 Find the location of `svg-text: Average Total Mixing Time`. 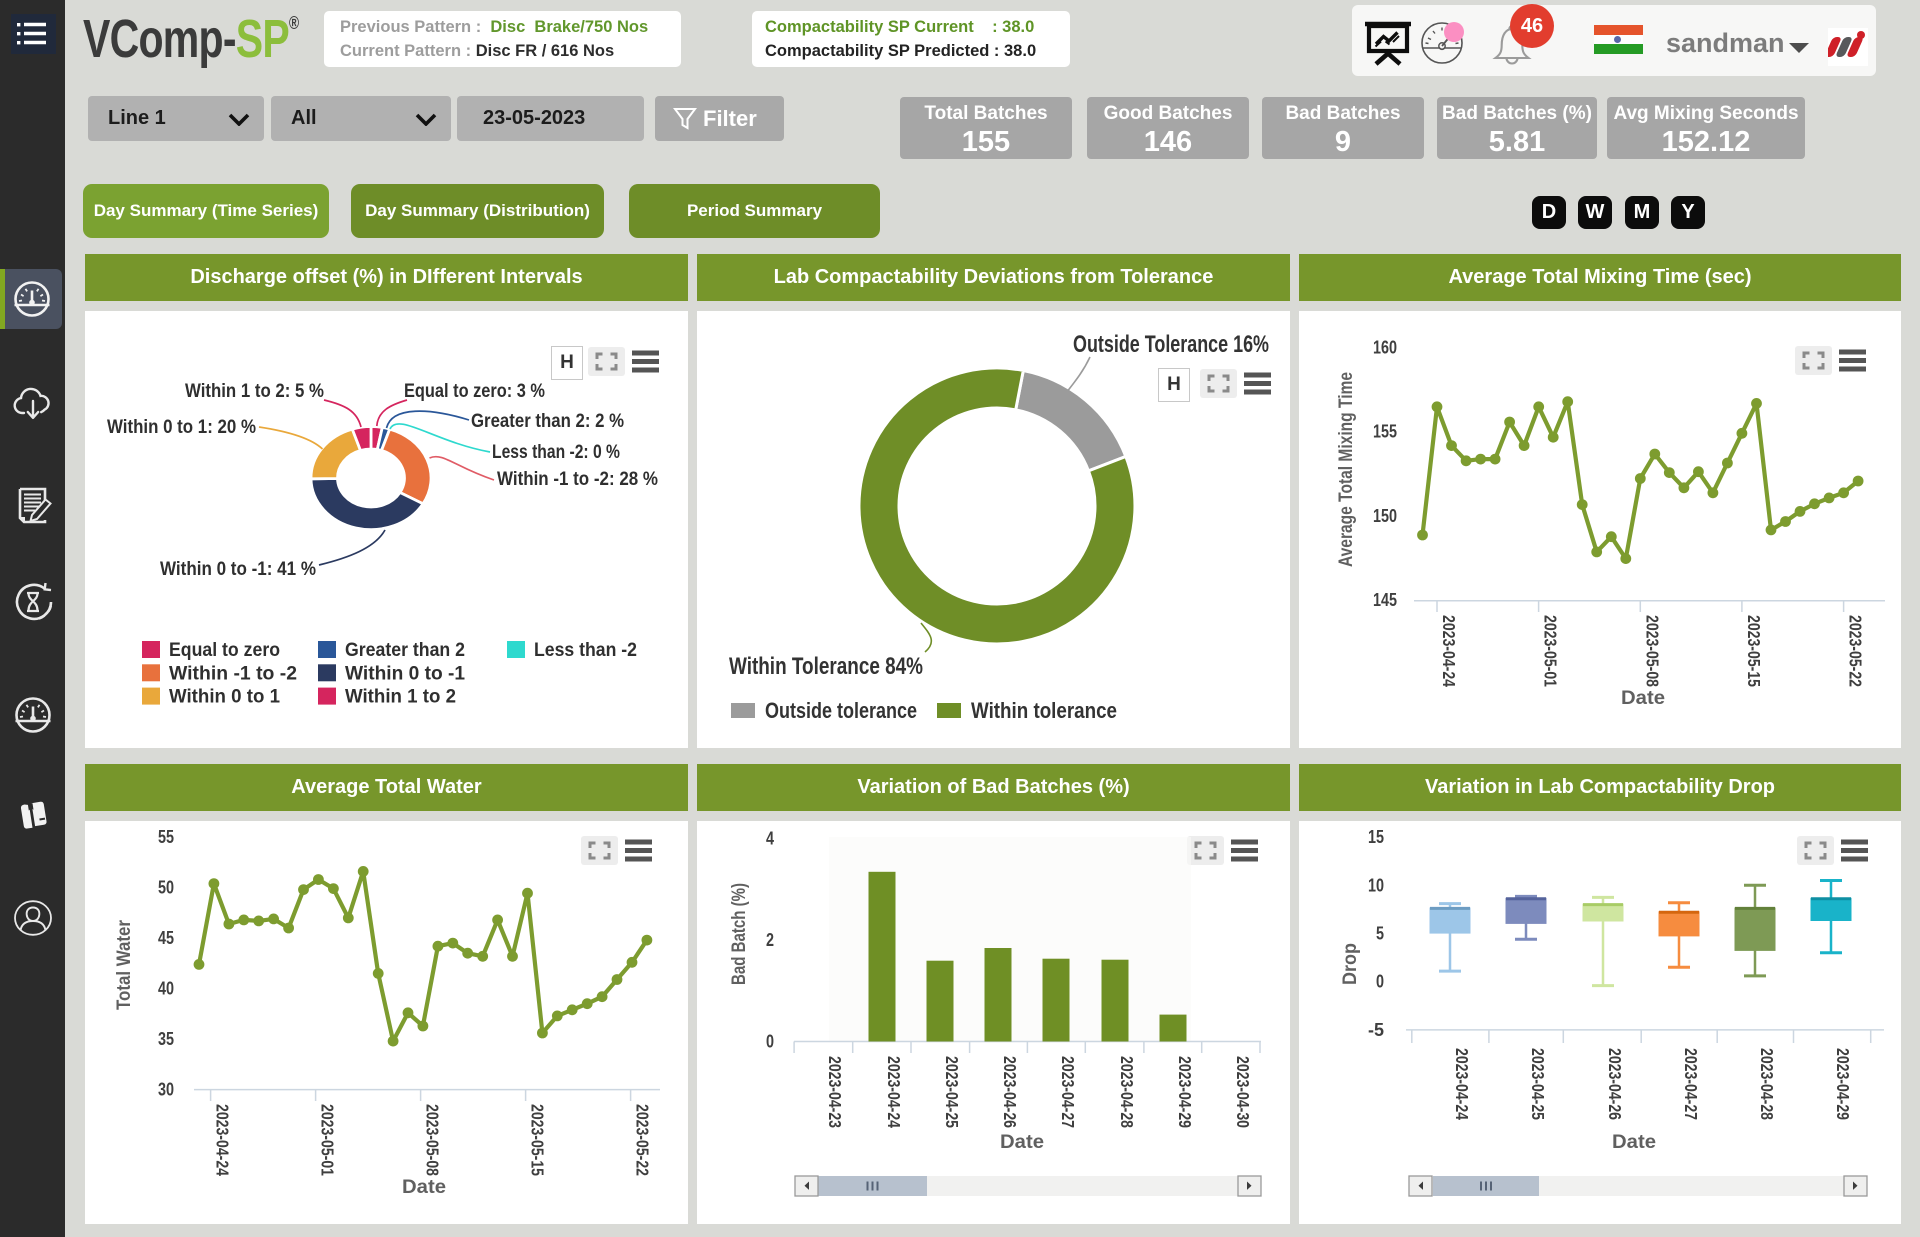

svg-text: Average Total Mixing Time is located at coordinates (1346, 469).